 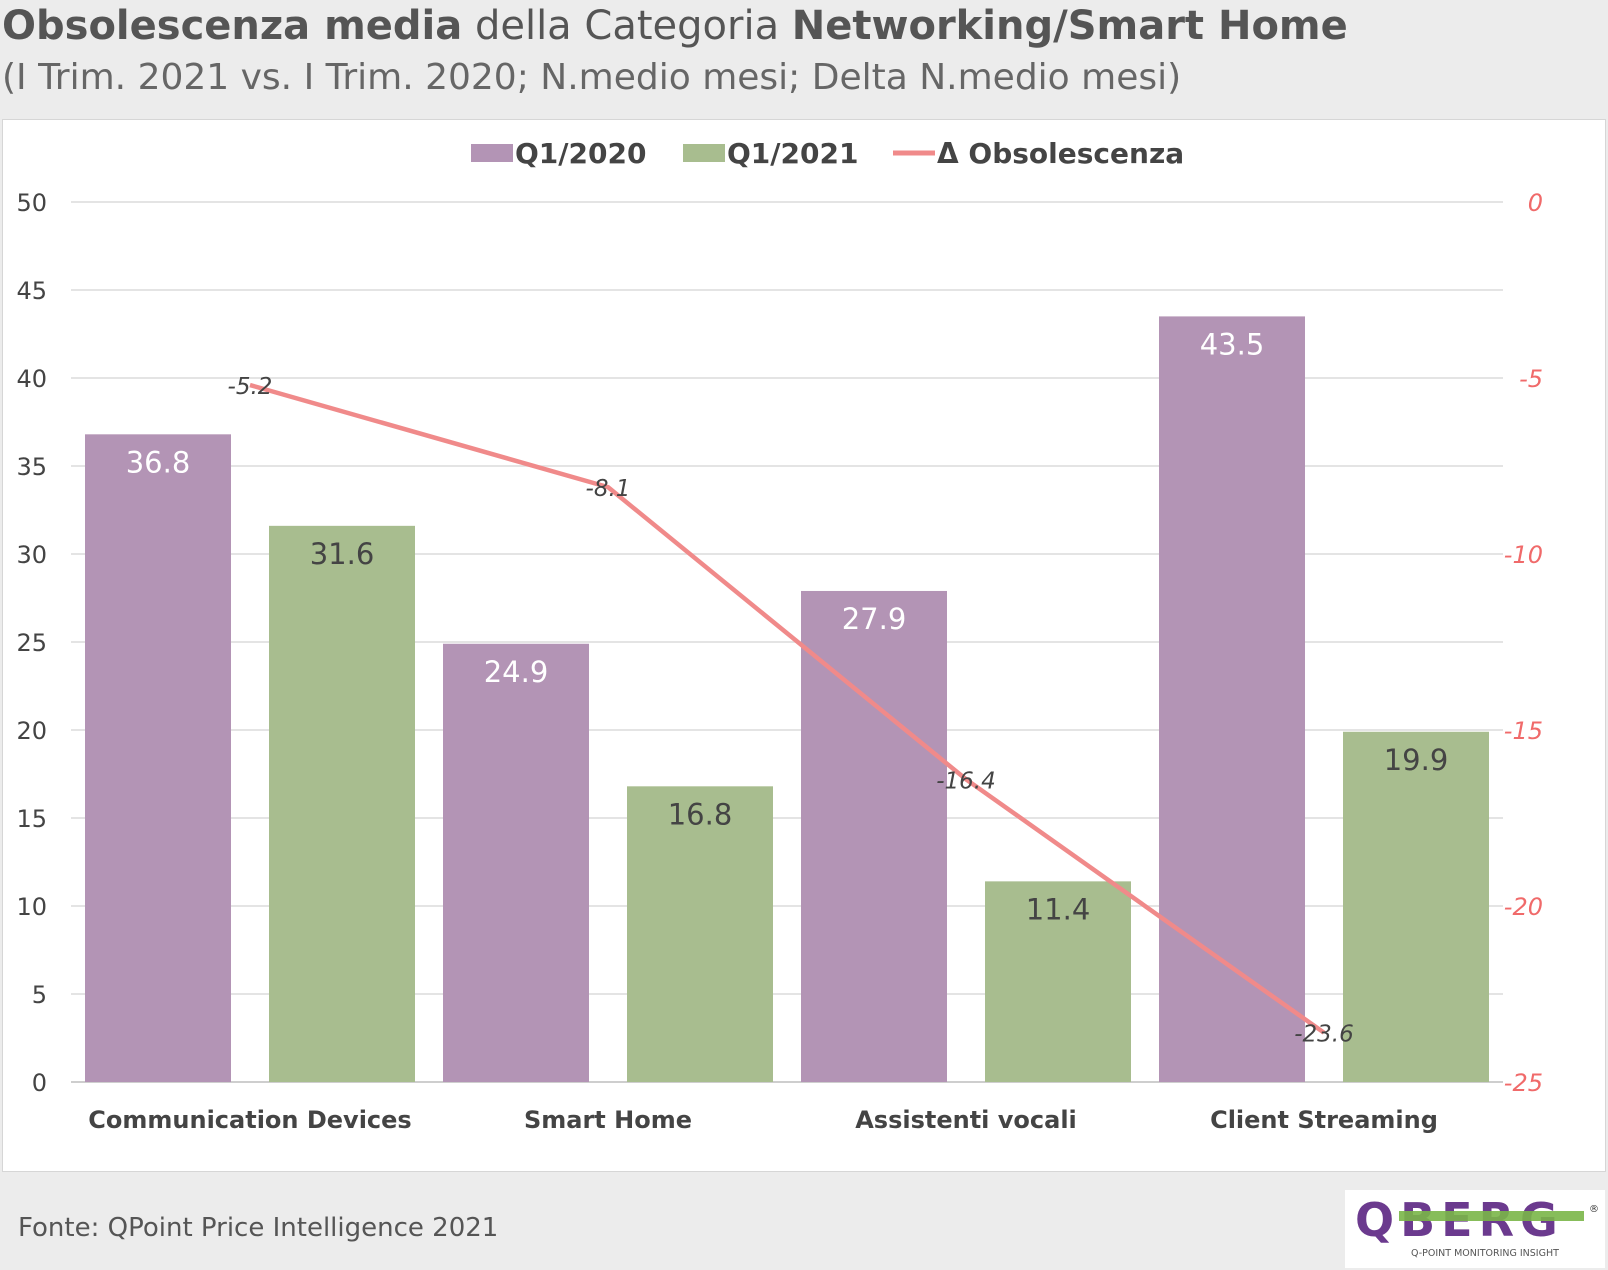 I want to click on source-note: Fonte: QPoint Price Intelligence 2021, so click(x=258, y=1228).